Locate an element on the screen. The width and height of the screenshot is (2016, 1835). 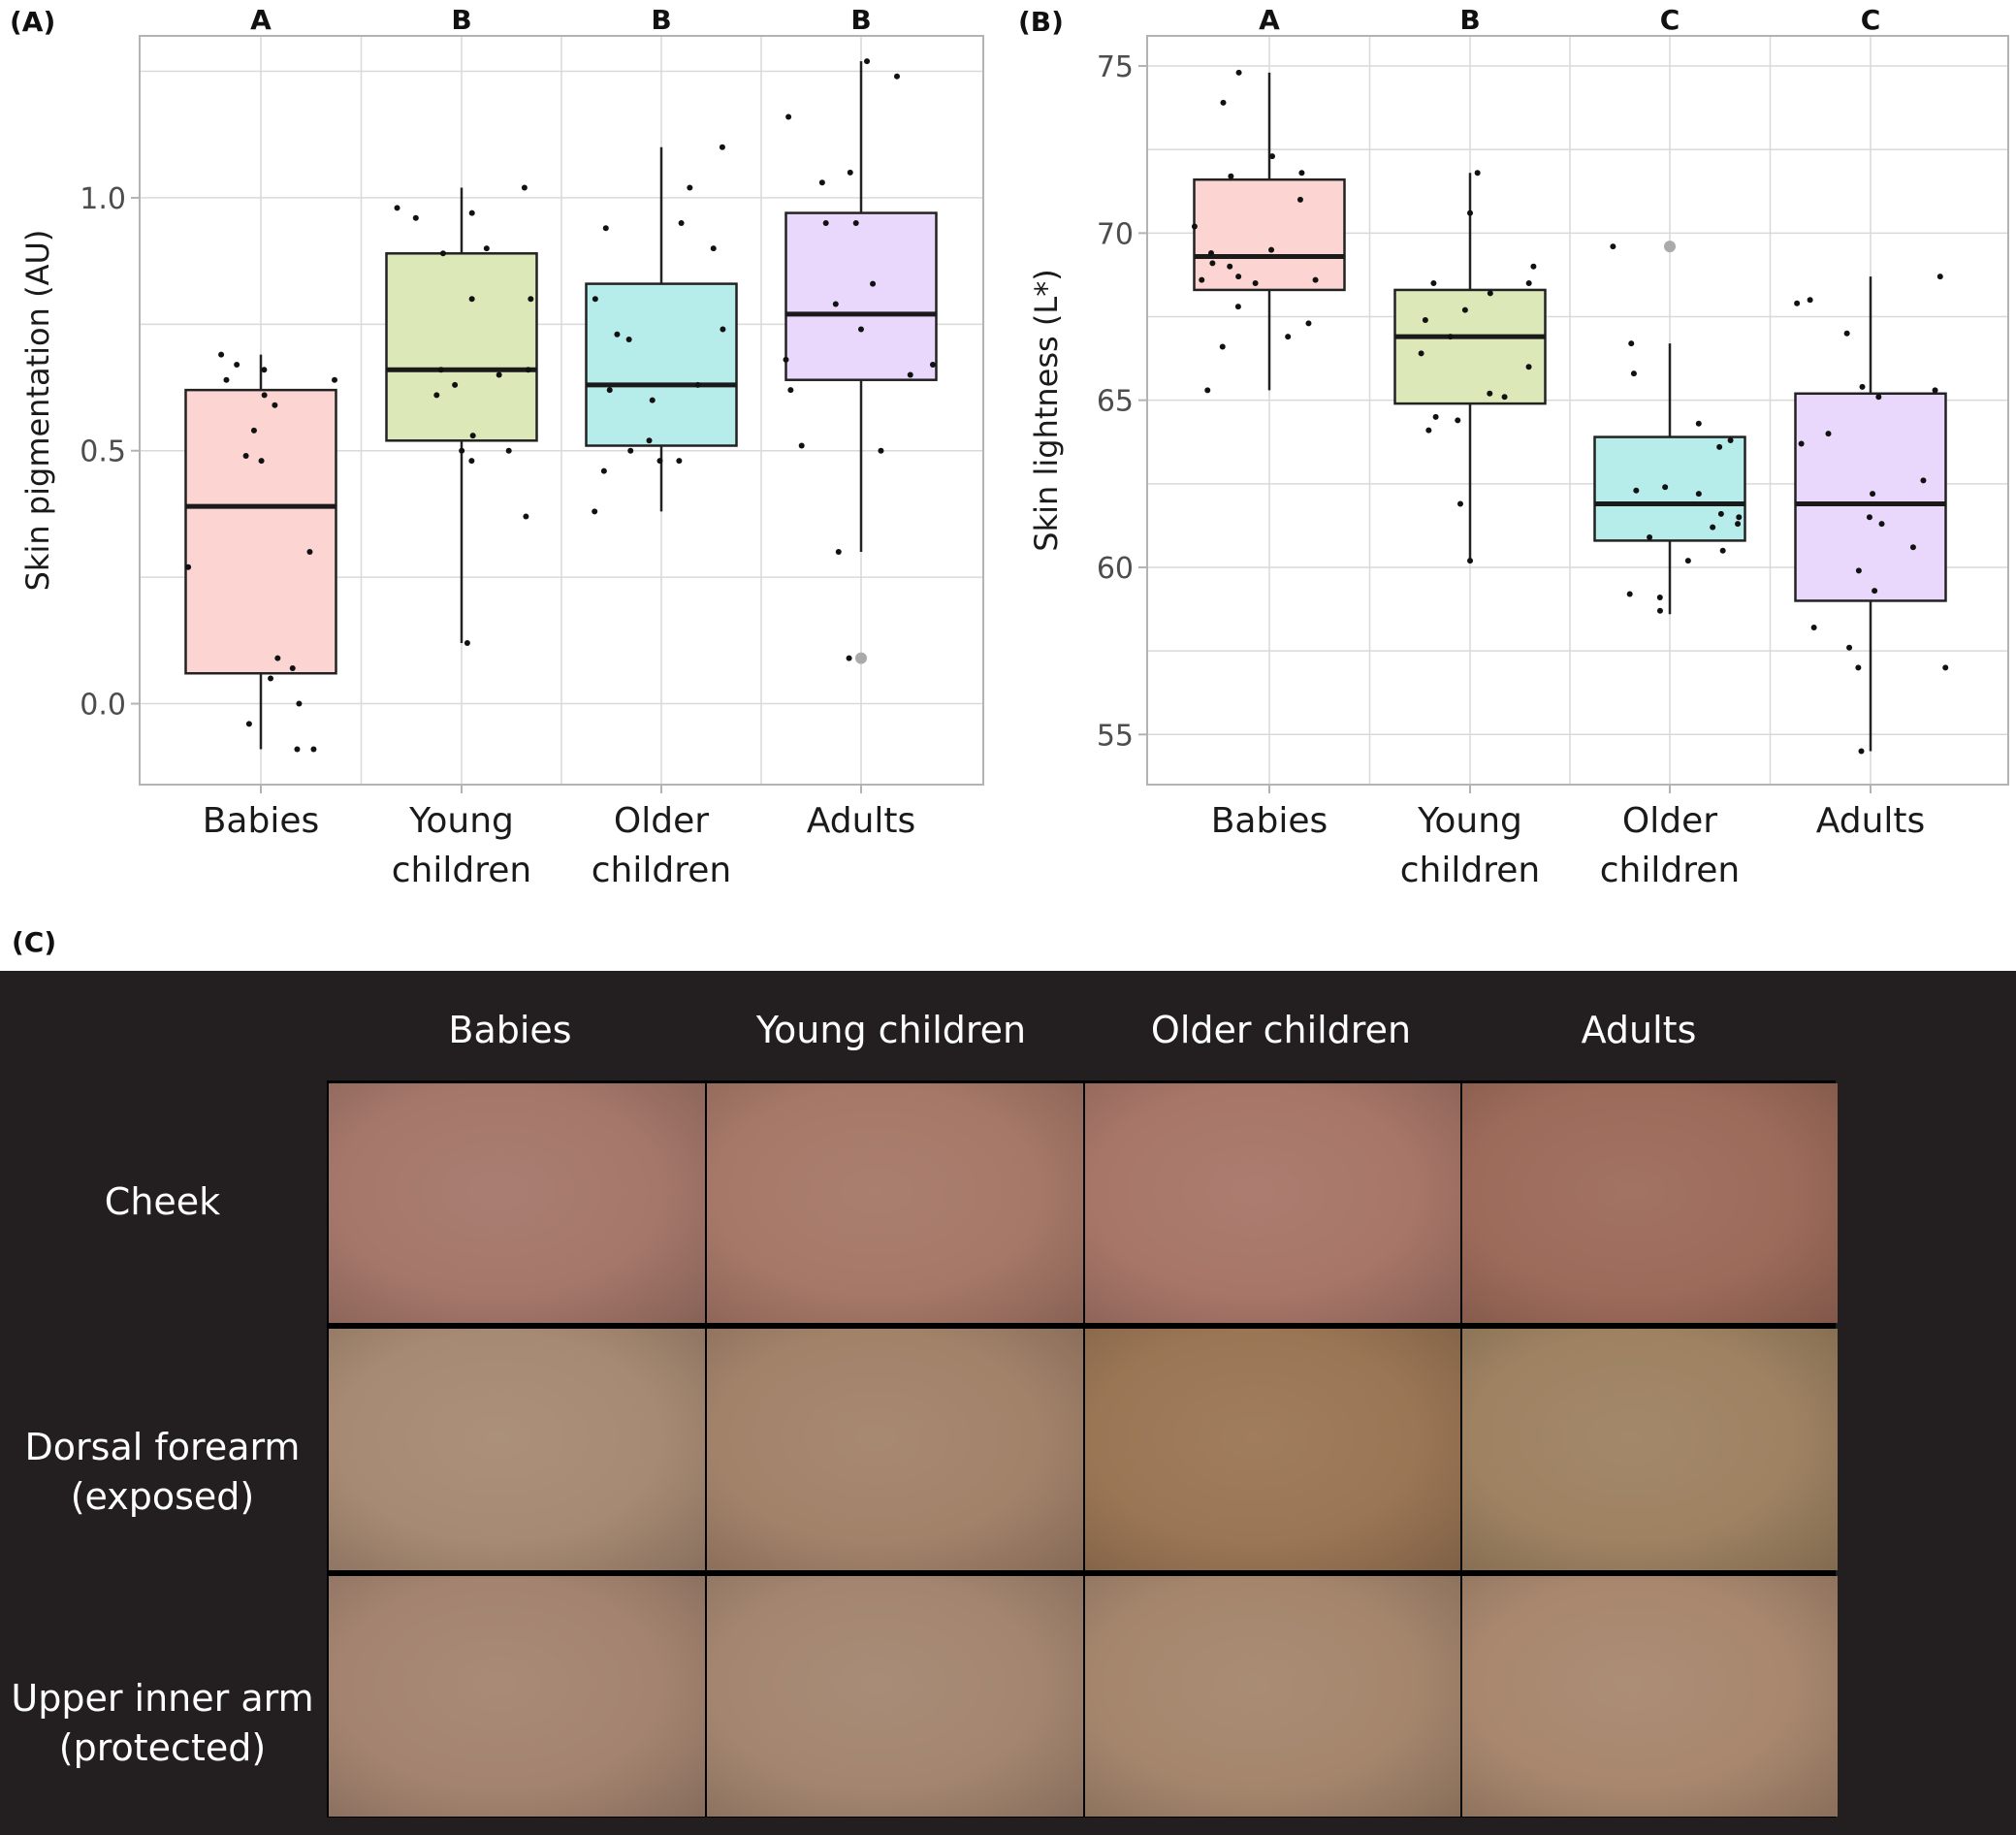
x-tick-label: Older is located at coordinates (1669, 821).